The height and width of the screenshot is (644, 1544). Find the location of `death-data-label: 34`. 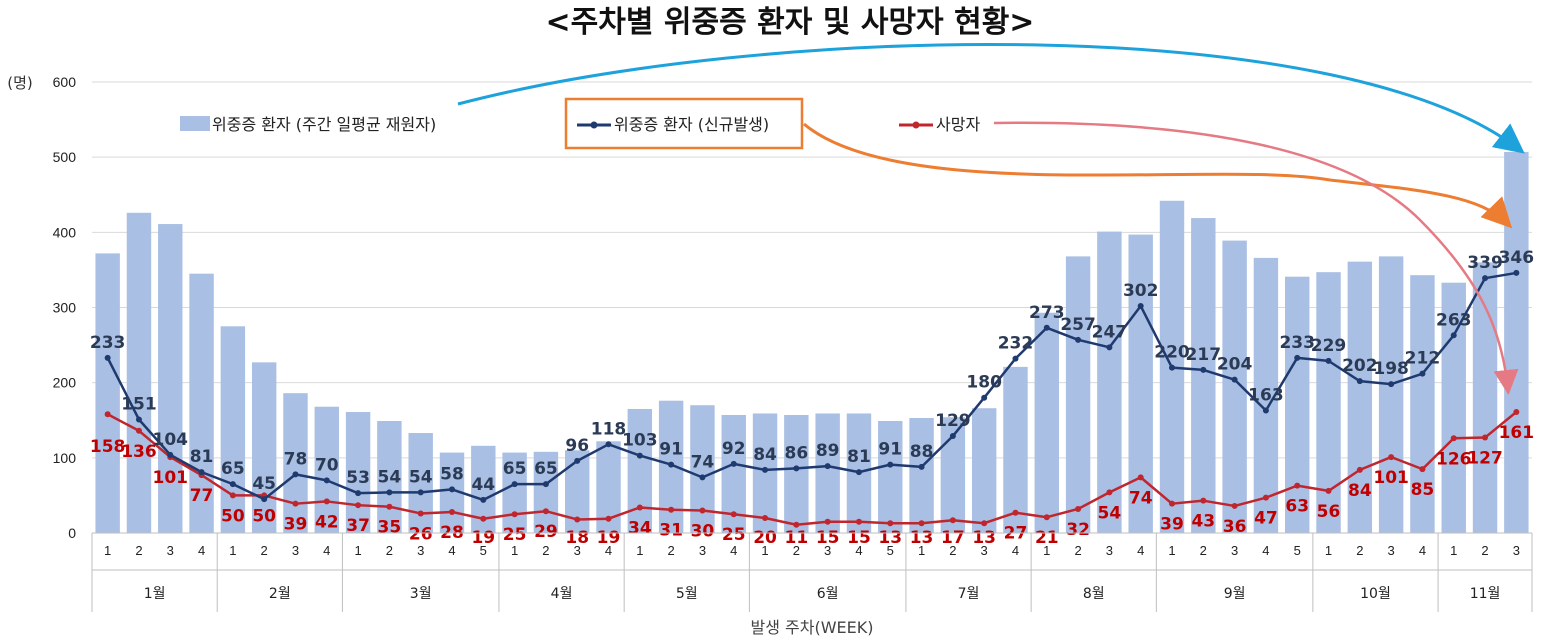

death-data-label: 34 is located at coordinates (640, 528).